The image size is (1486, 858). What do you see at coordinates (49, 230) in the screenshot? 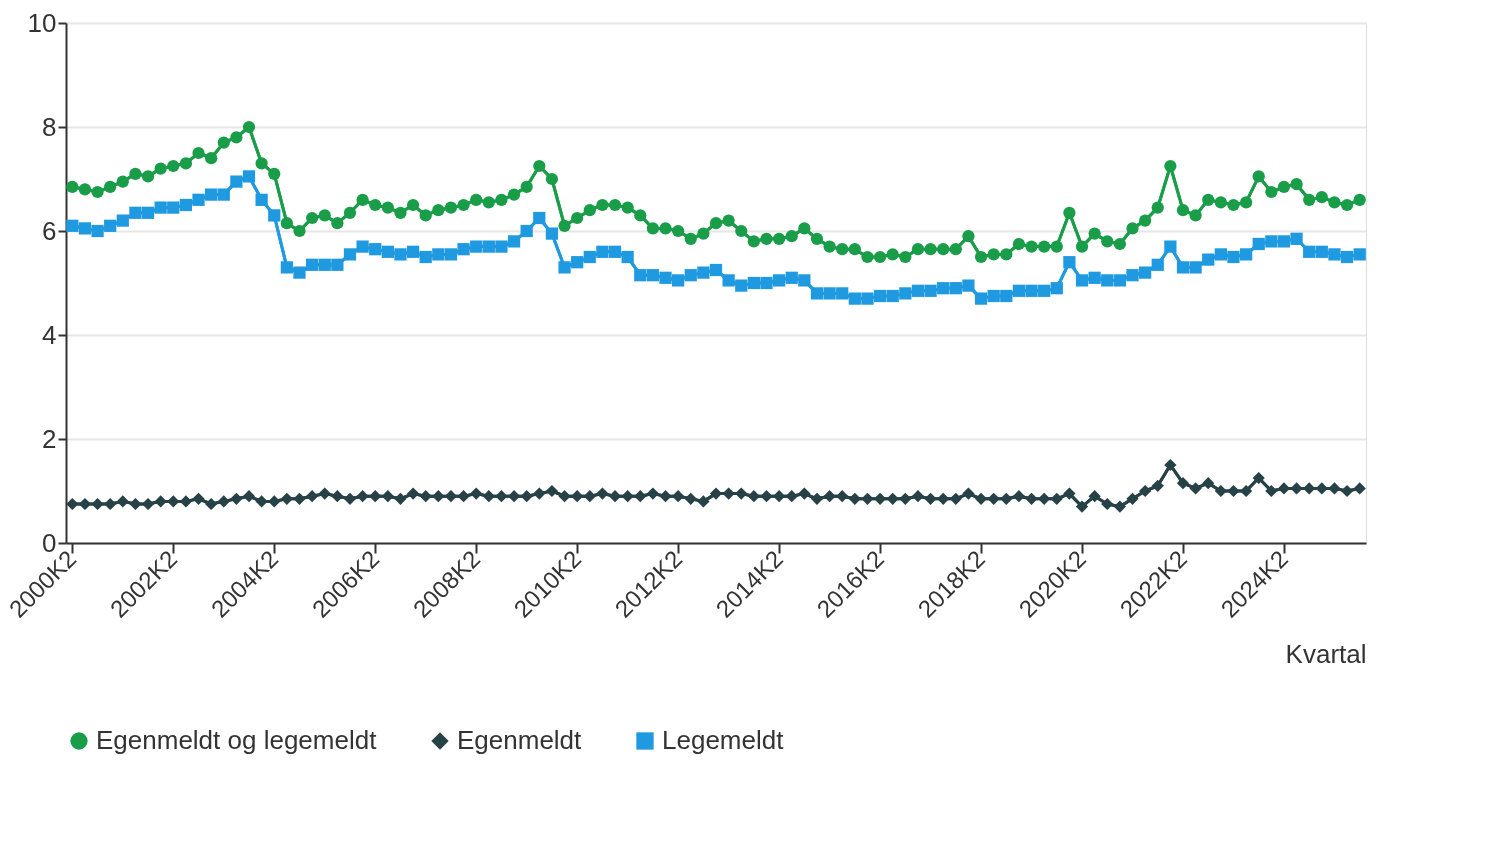
I see `y-tick-label: 6` at bounding box center [49, 230].